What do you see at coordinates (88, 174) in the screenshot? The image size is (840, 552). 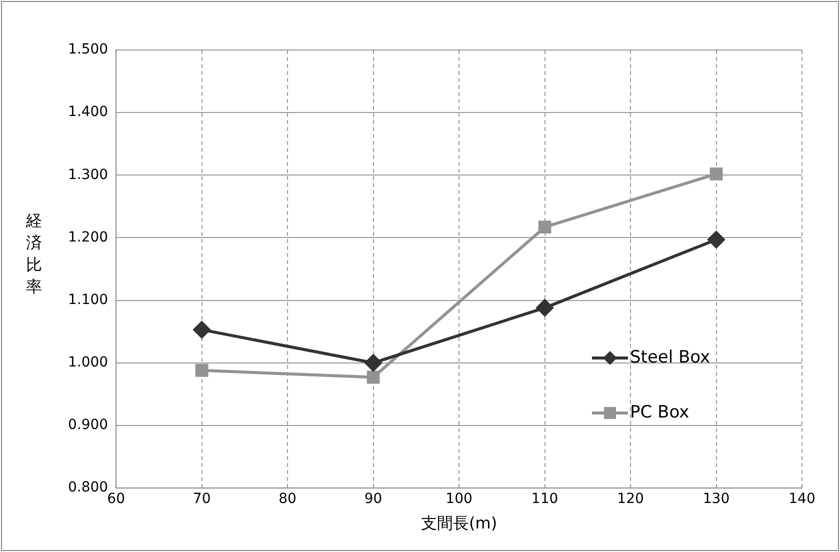 I see `y-tick-label: 1.300` at bounding box center [88, 174].